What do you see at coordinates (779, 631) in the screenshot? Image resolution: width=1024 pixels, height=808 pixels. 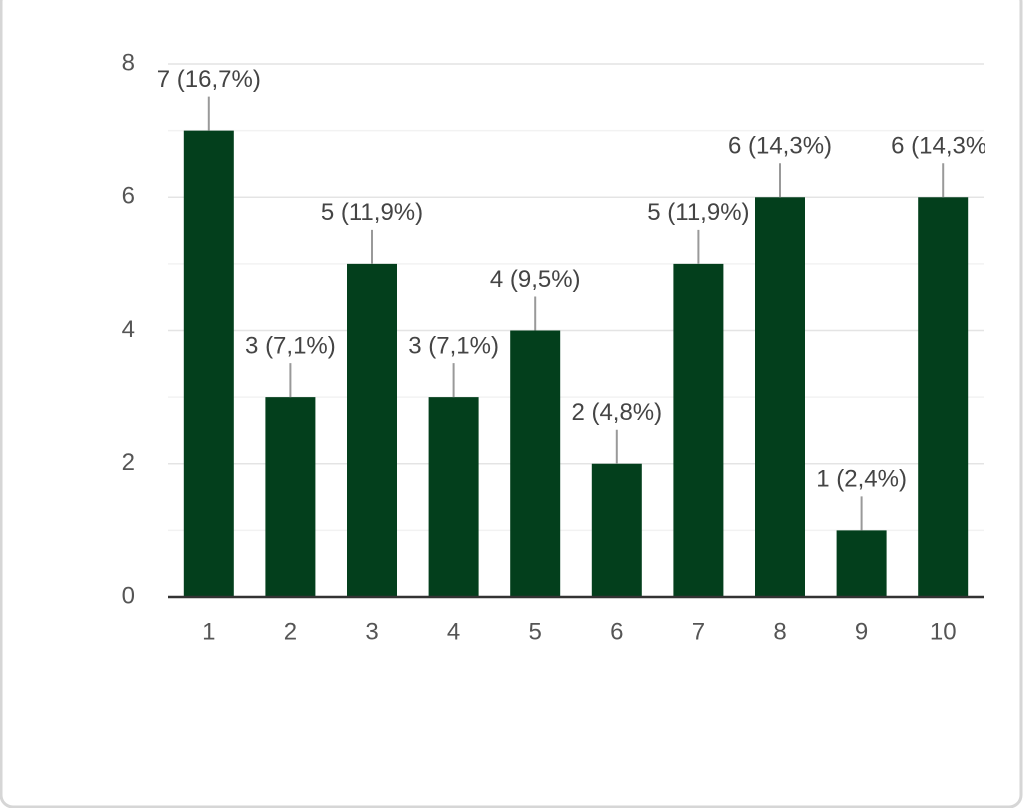 I see `x-tick-label: 8` at bounding box center [779, 631].